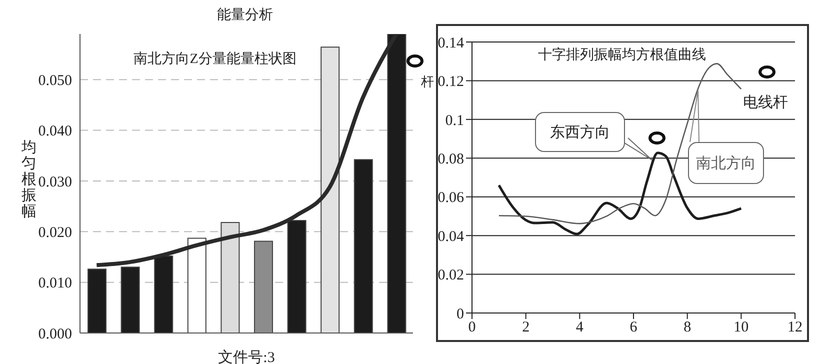 This screenshot has height=364, width=825. Describe the element at coordinates (29, 180) in the screenshot. I see `y-axis-title: 均匀根振幅` at that location.